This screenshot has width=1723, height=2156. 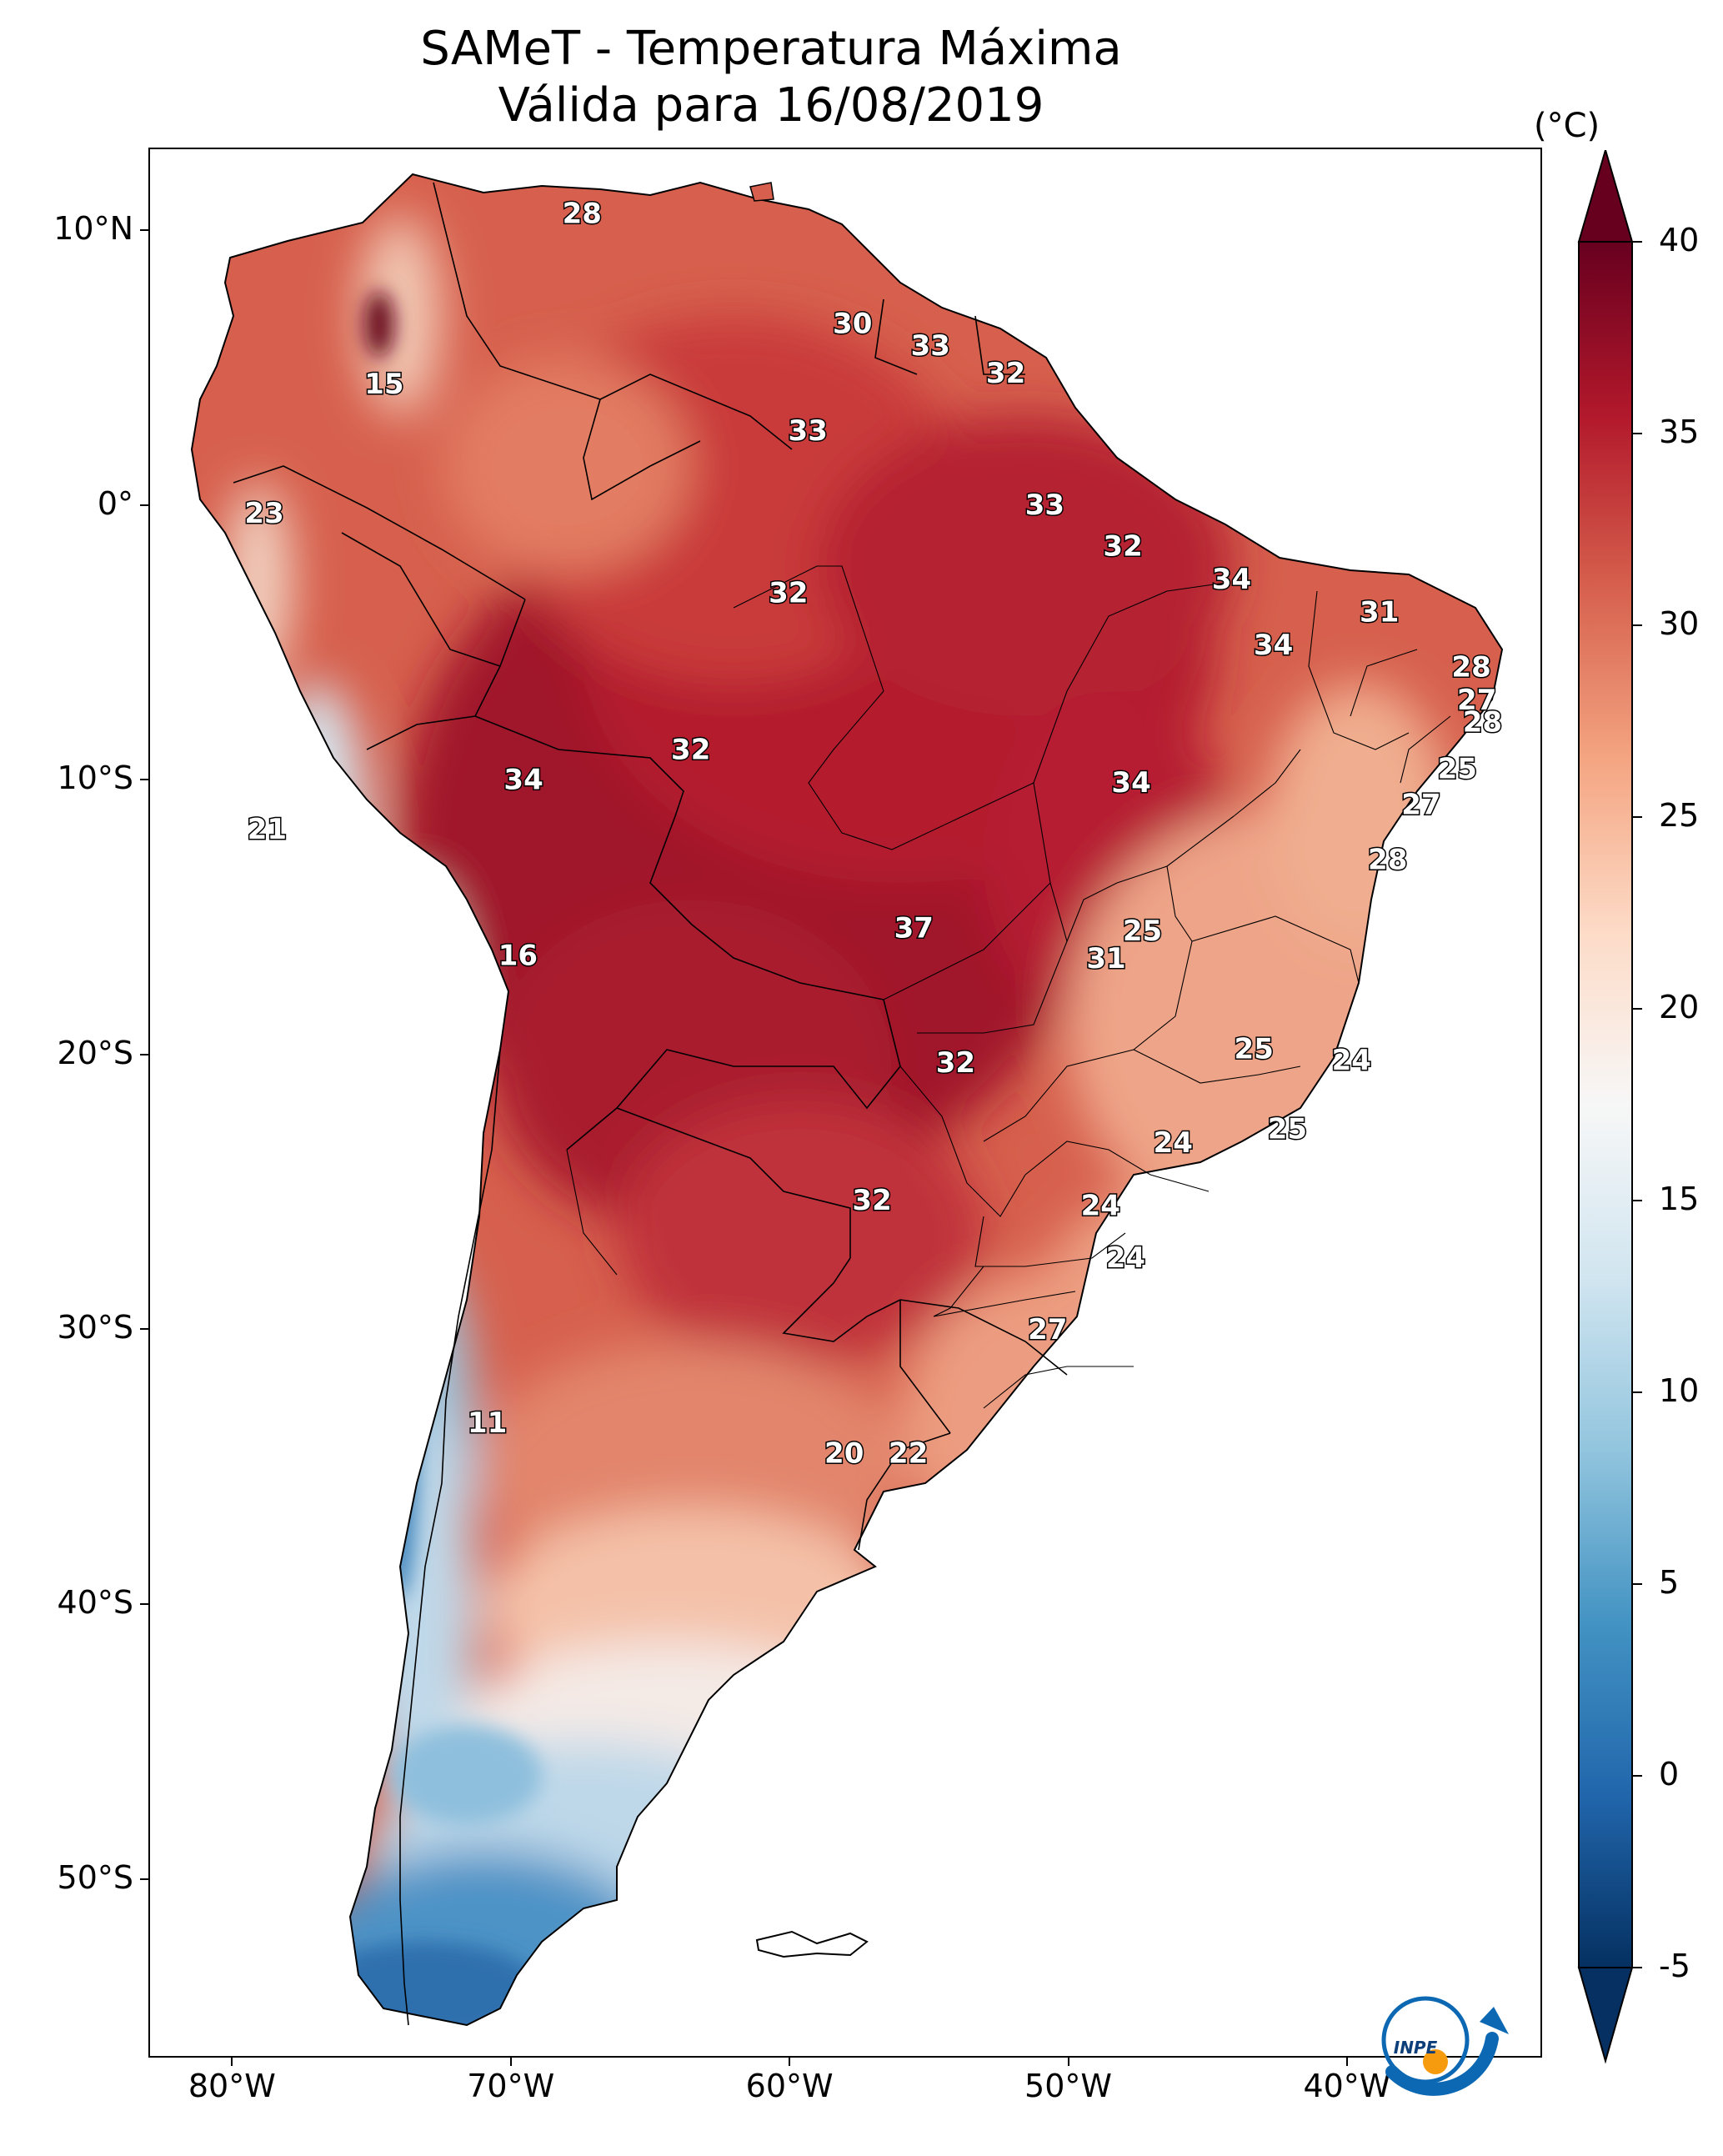 I want to click on colorbar-tick-label: 15, so click(x=1680, y=1199).